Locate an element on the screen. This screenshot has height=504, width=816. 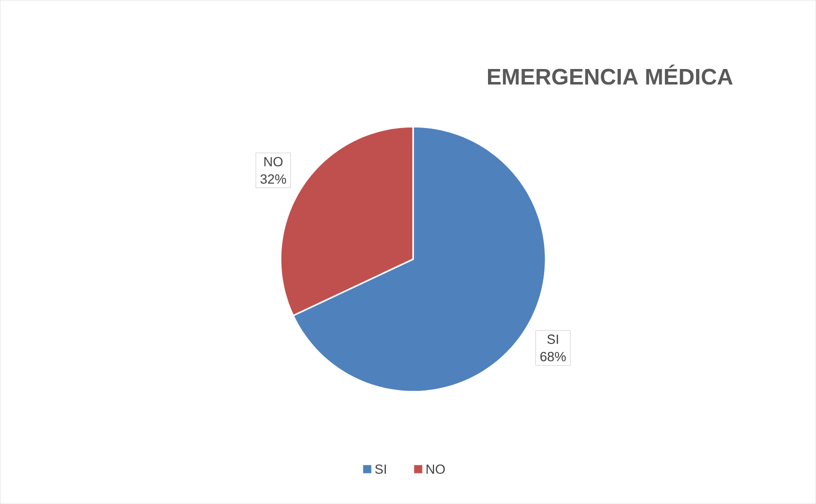
legend-label: SI is located at coordinates (380, 469).